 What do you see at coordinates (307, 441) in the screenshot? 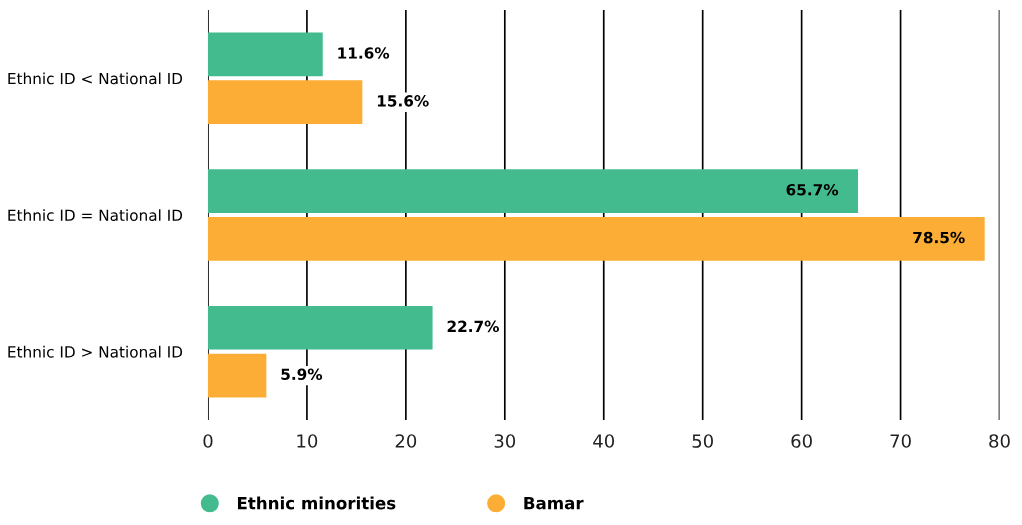
I see `x-tick-label: 10` at bounding box center [307, 441].